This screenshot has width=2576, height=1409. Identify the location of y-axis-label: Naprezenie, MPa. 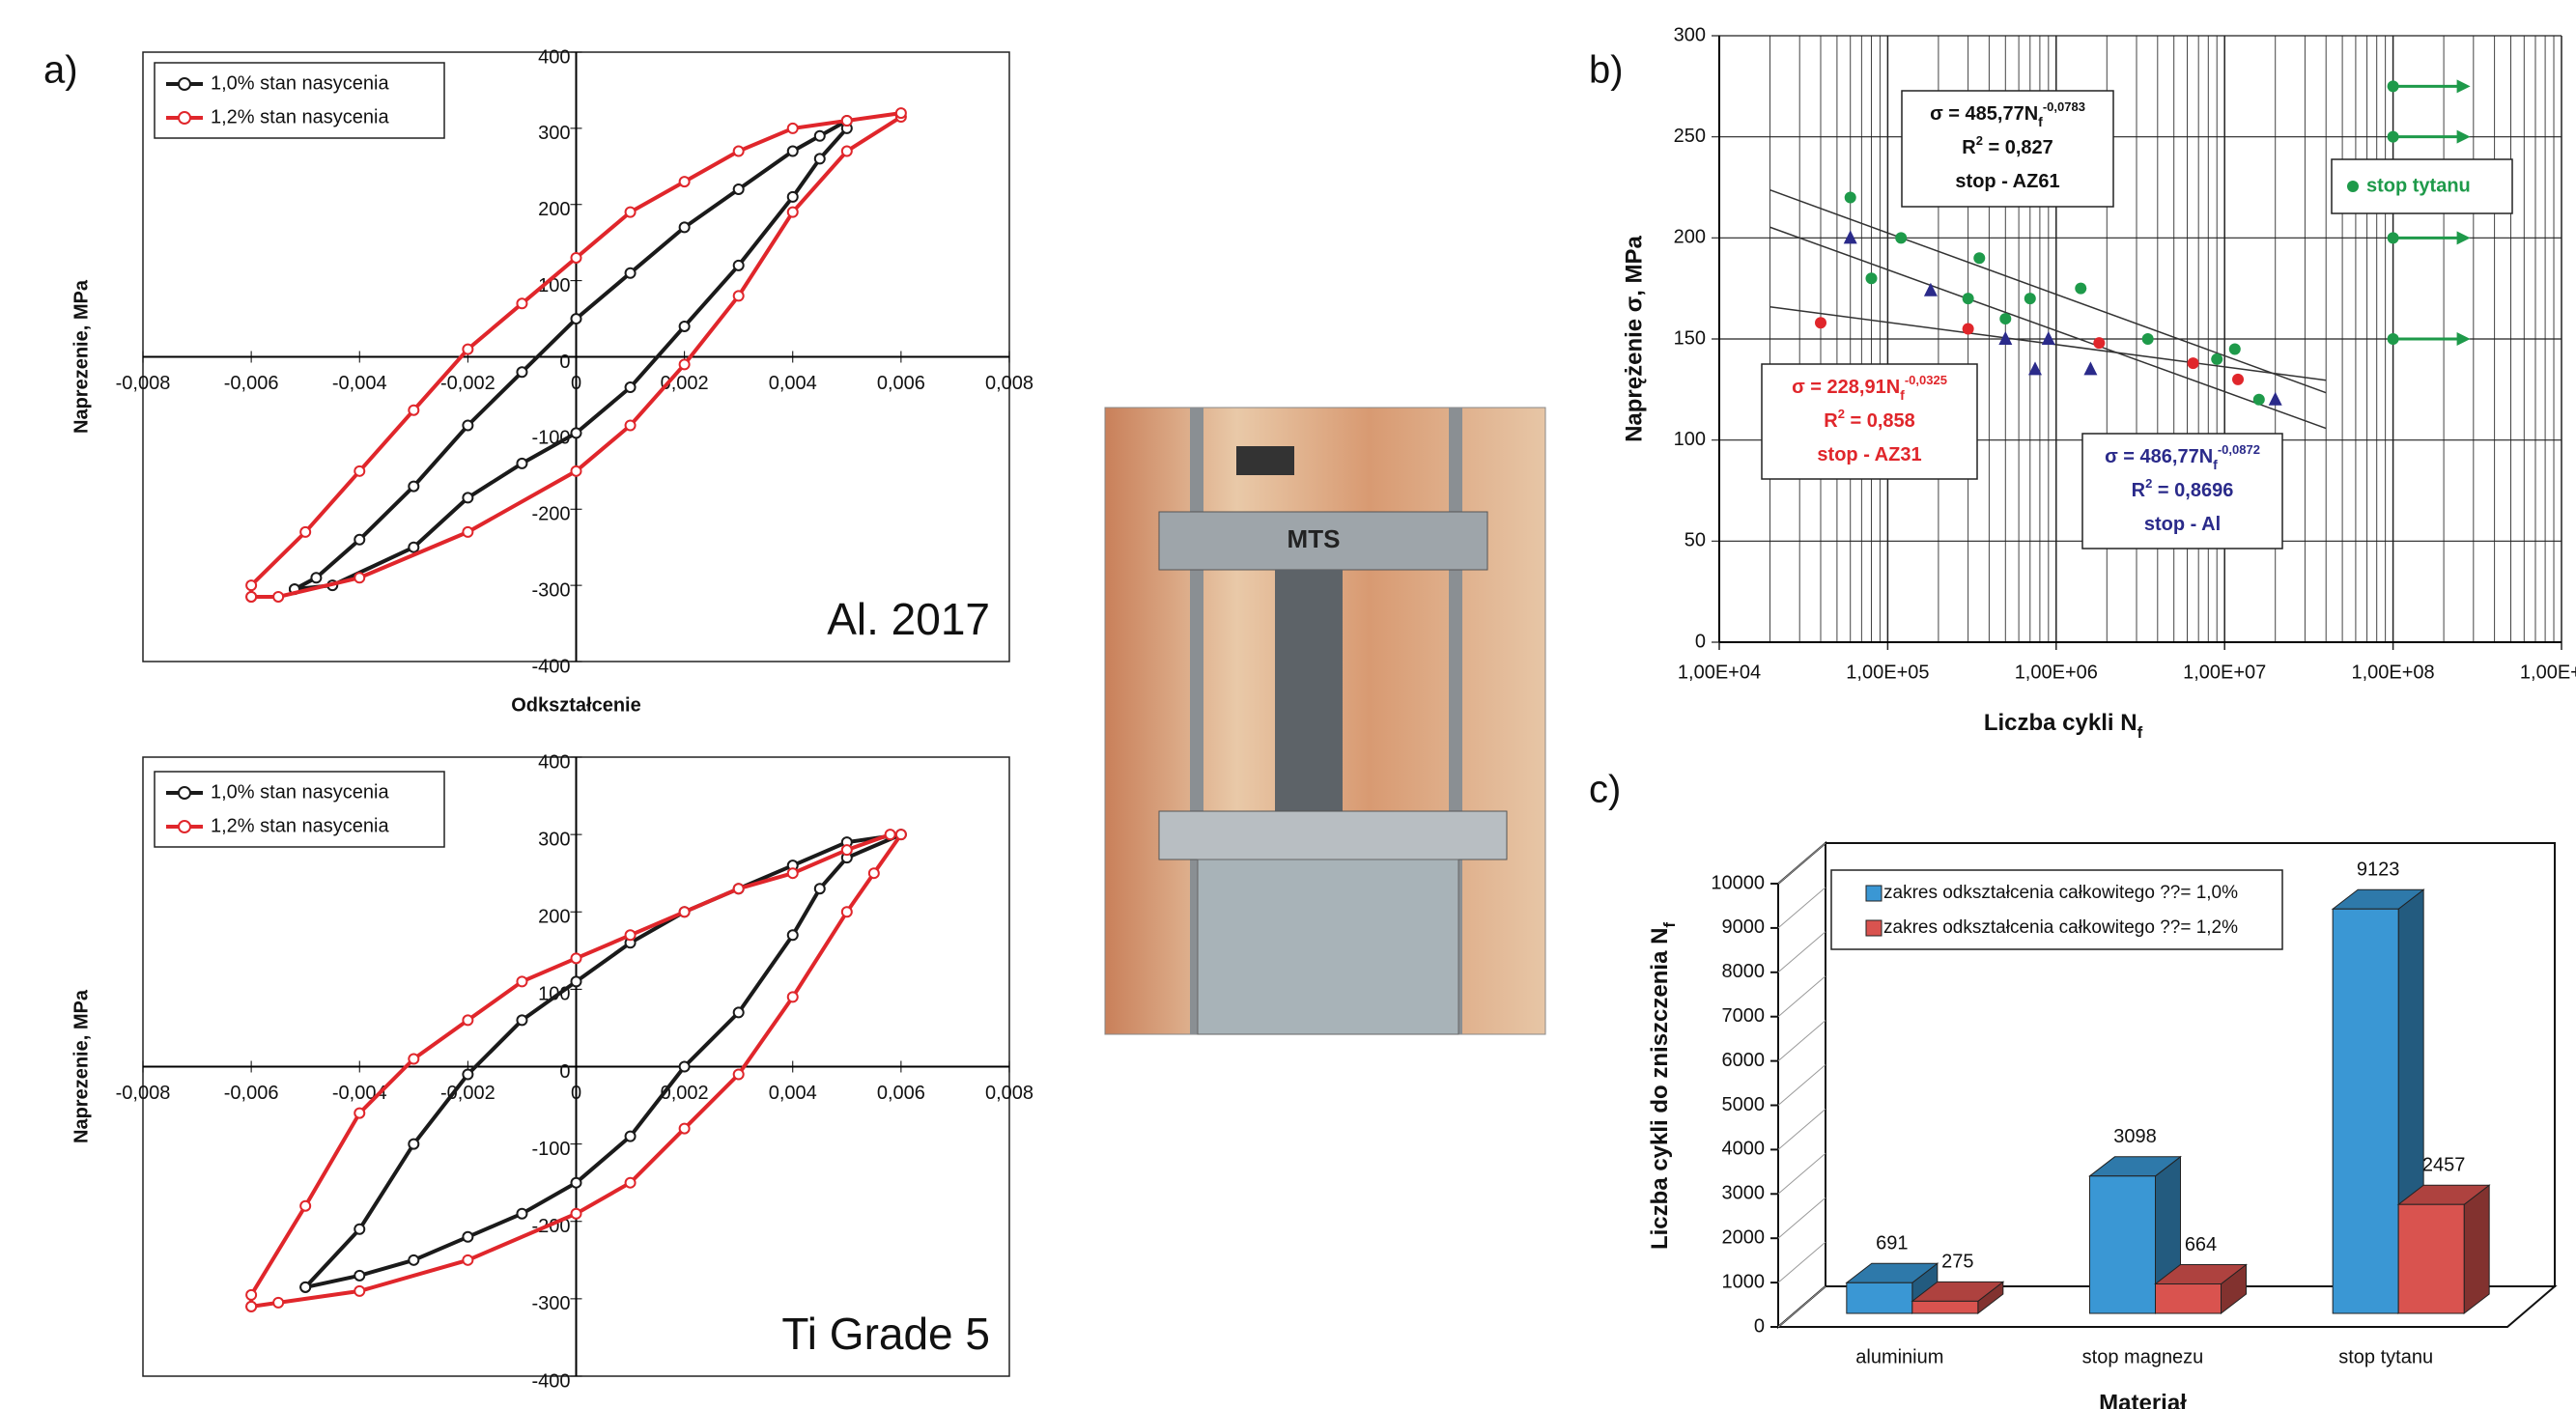
(81, 356).